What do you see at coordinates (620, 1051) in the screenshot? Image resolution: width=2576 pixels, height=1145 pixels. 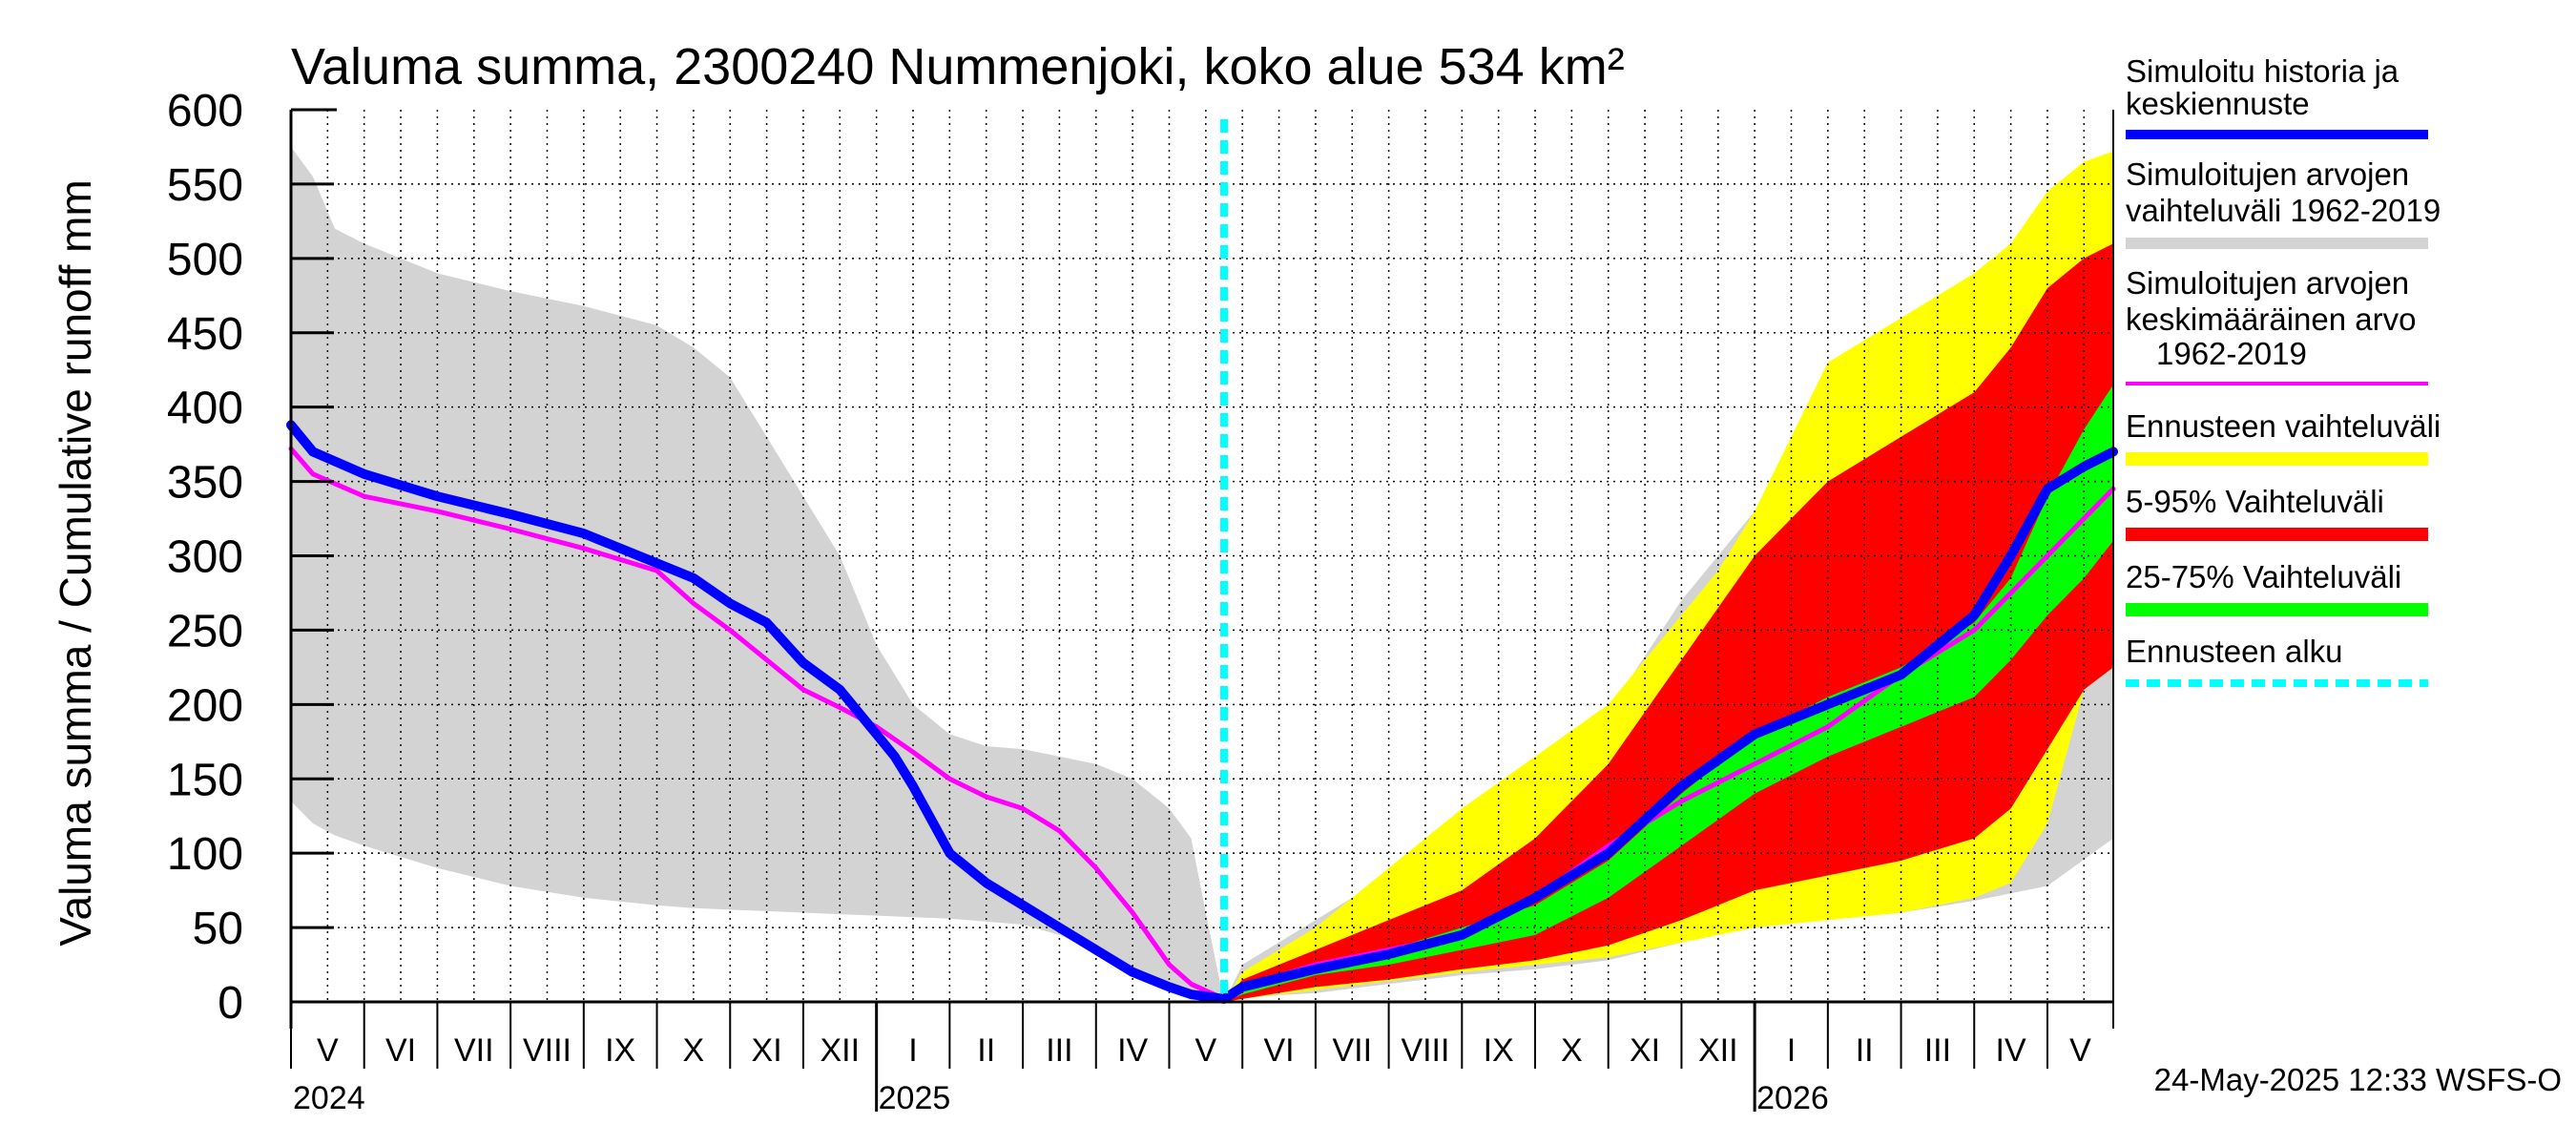 I see `month-label-4: IX` at bounding box center [620, 1051].